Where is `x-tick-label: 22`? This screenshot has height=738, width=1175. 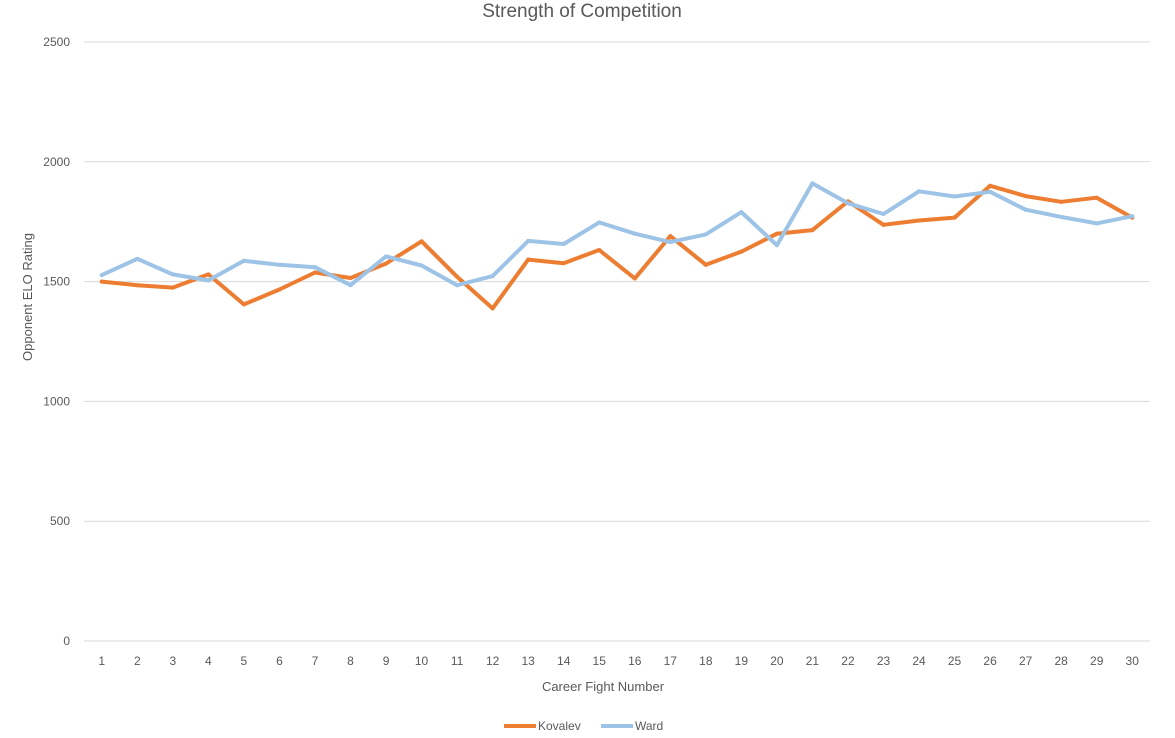 x-tick-label: 22 is located at coordinates (848, 661).